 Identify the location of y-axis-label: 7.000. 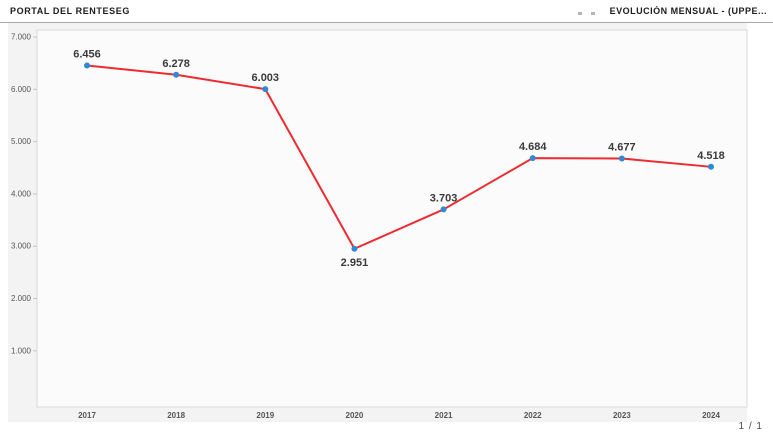
(21, 37).